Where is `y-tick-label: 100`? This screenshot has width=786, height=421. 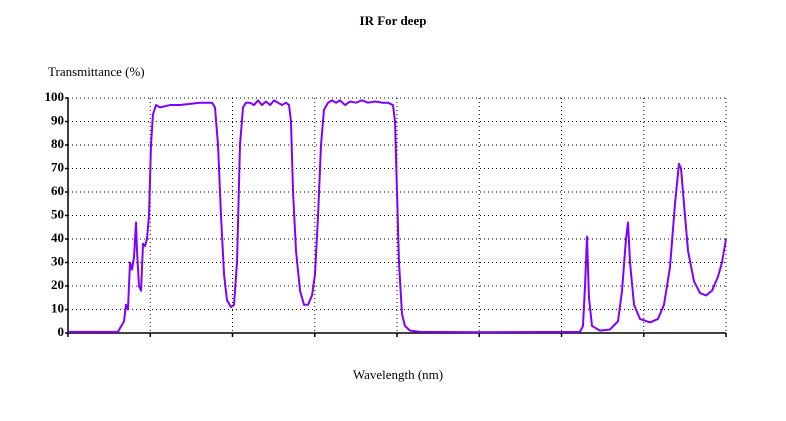
y-tick-label: 100 is located at coordinates (55, 96).